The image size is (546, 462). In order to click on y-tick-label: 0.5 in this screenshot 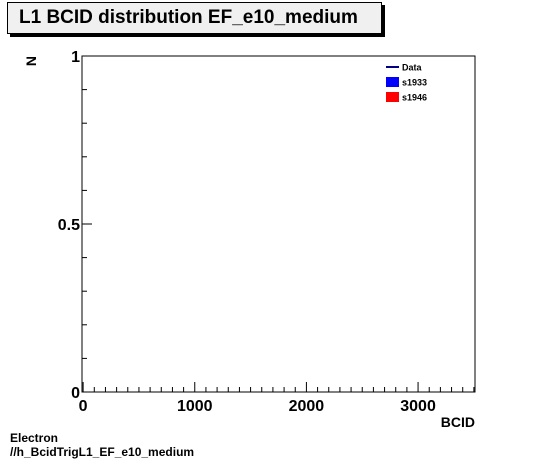, I will do `click(69, 225)`.